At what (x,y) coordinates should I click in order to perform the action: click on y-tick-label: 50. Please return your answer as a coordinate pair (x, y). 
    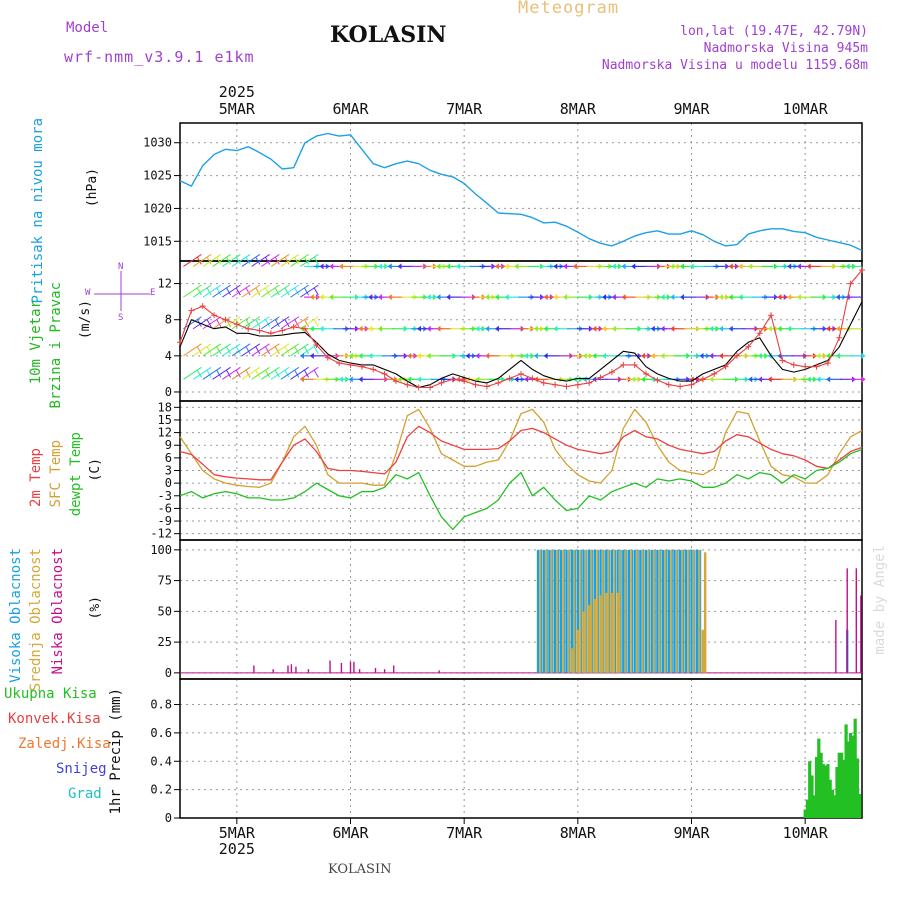
    Looking at the image, I should click on (165, 611).